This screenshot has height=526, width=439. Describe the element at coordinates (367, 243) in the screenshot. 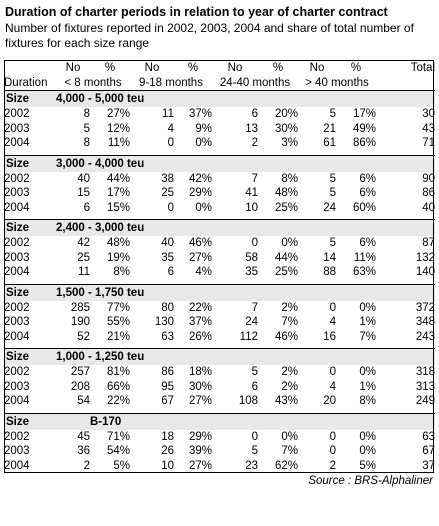

I see `percent-cell: 6%` at that location.